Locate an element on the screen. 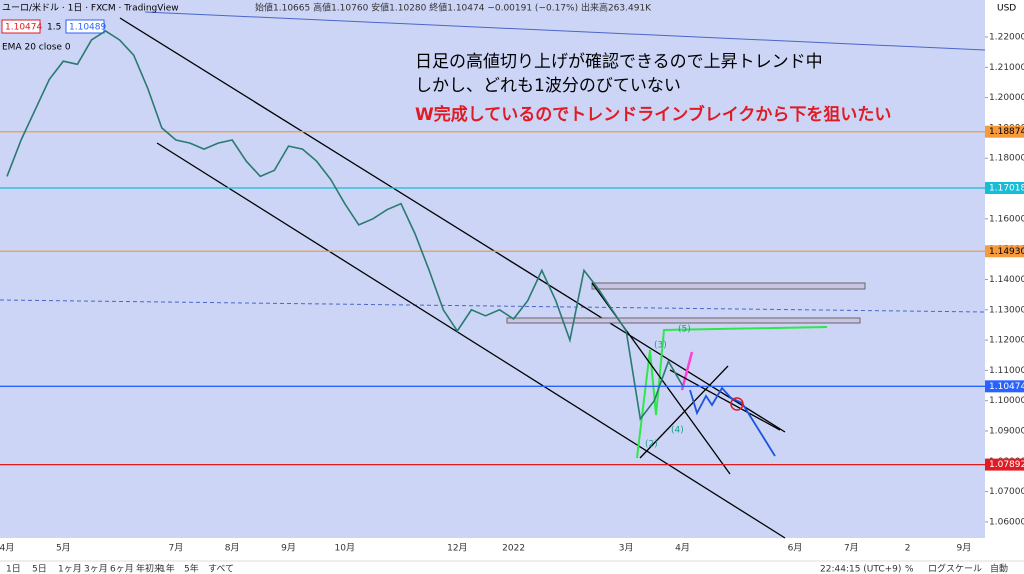  level-label: 1.17018 is located at coordinates (1006, 188).